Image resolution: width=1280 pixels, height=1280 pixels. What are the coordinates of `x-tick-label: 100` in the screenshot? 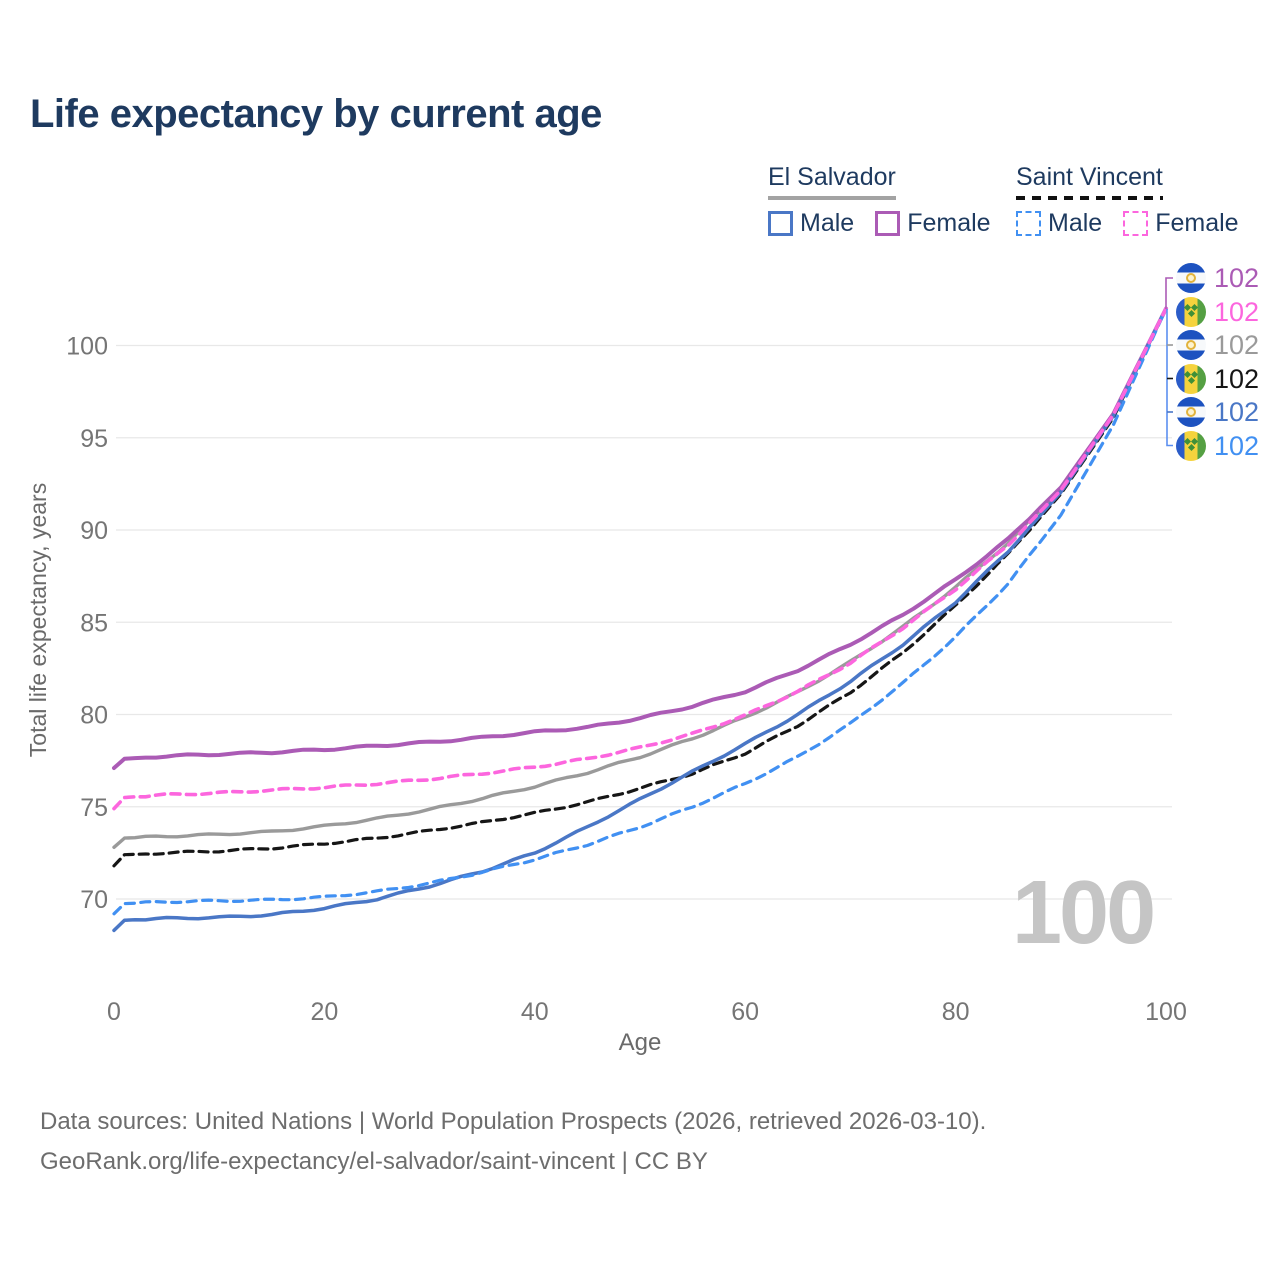 It's located at (1166, 1012).